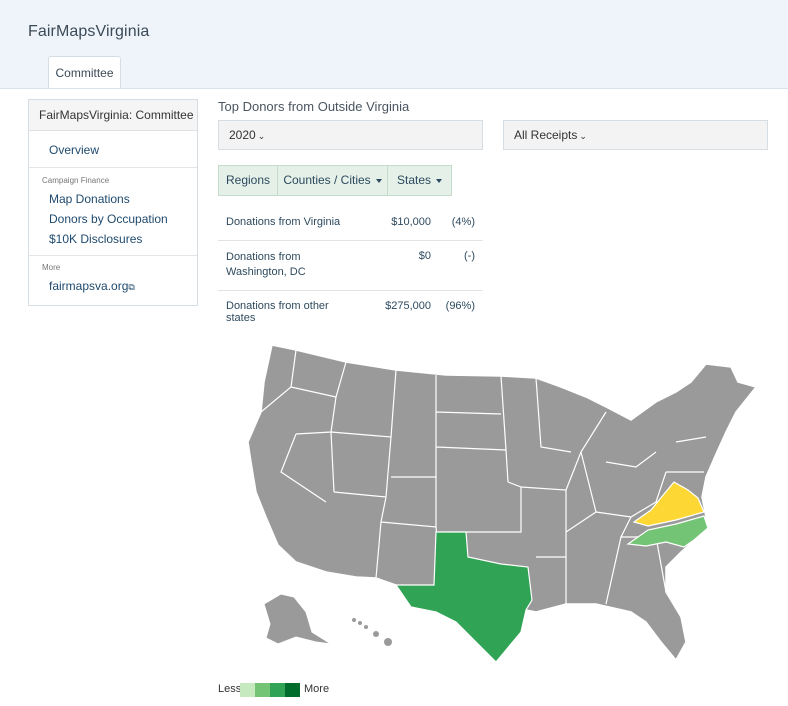 Image resolution: width=788 pixels, height=706 pixels. I want to click on table-row: Donations from Washington, DC $0 (-), so click(350, 265).